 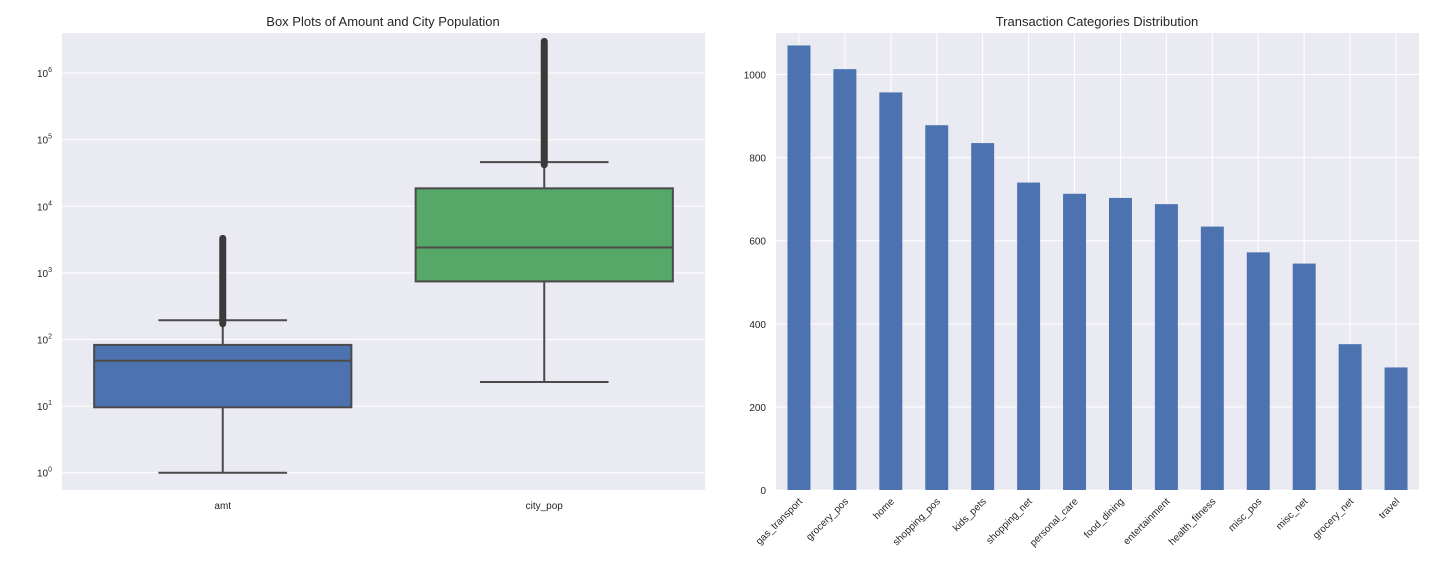 I want to click on bar-gas_transport, so click(x=799, y=268).